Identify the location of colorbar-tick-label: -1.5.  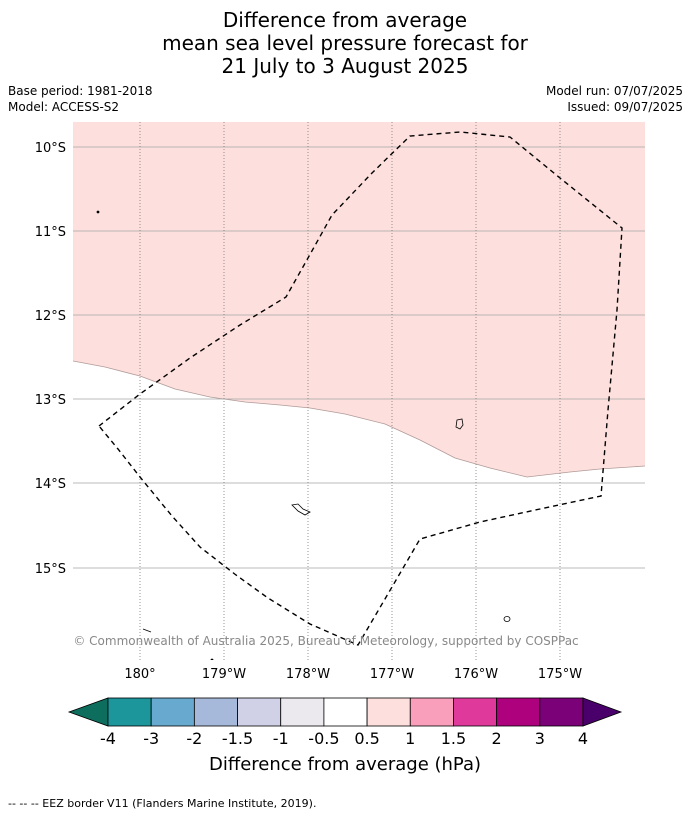
(237, 738).